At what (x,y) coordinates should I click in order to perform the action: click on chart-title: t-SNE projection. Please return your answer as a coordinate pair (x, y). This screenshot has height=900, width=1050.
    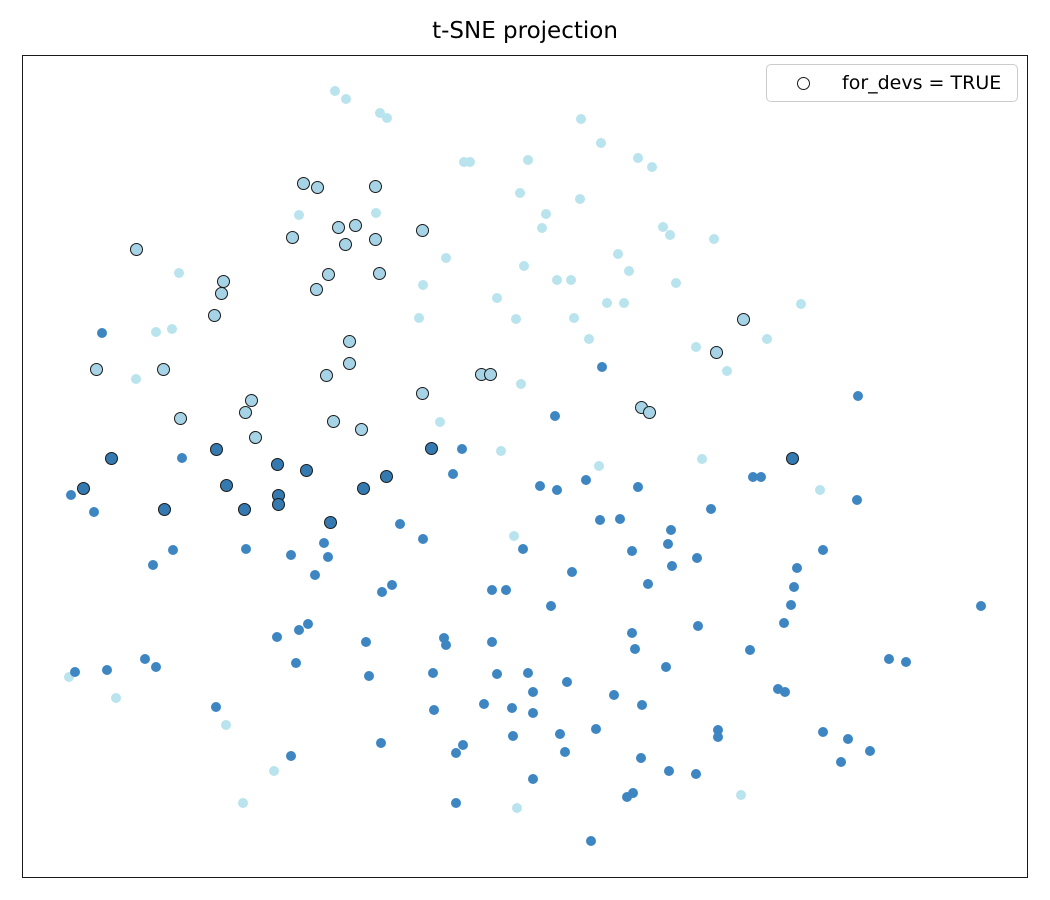
    Looking at the image, I should click on (525, 31).